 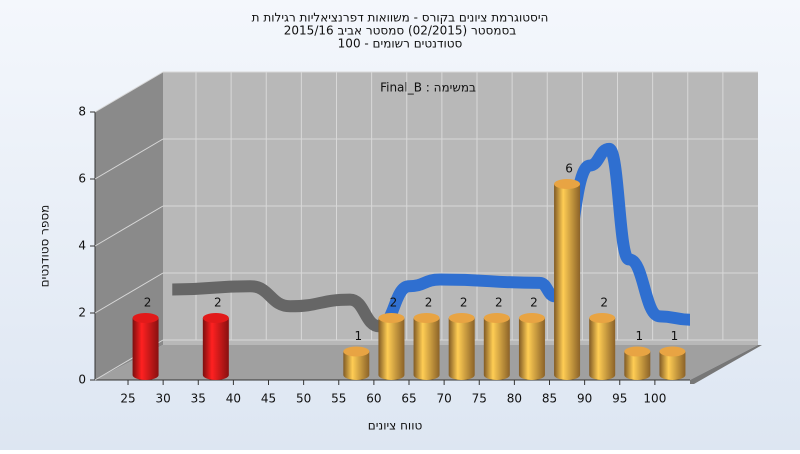 I want to click on x-tick-label: 65, so click(x=408, y=399).